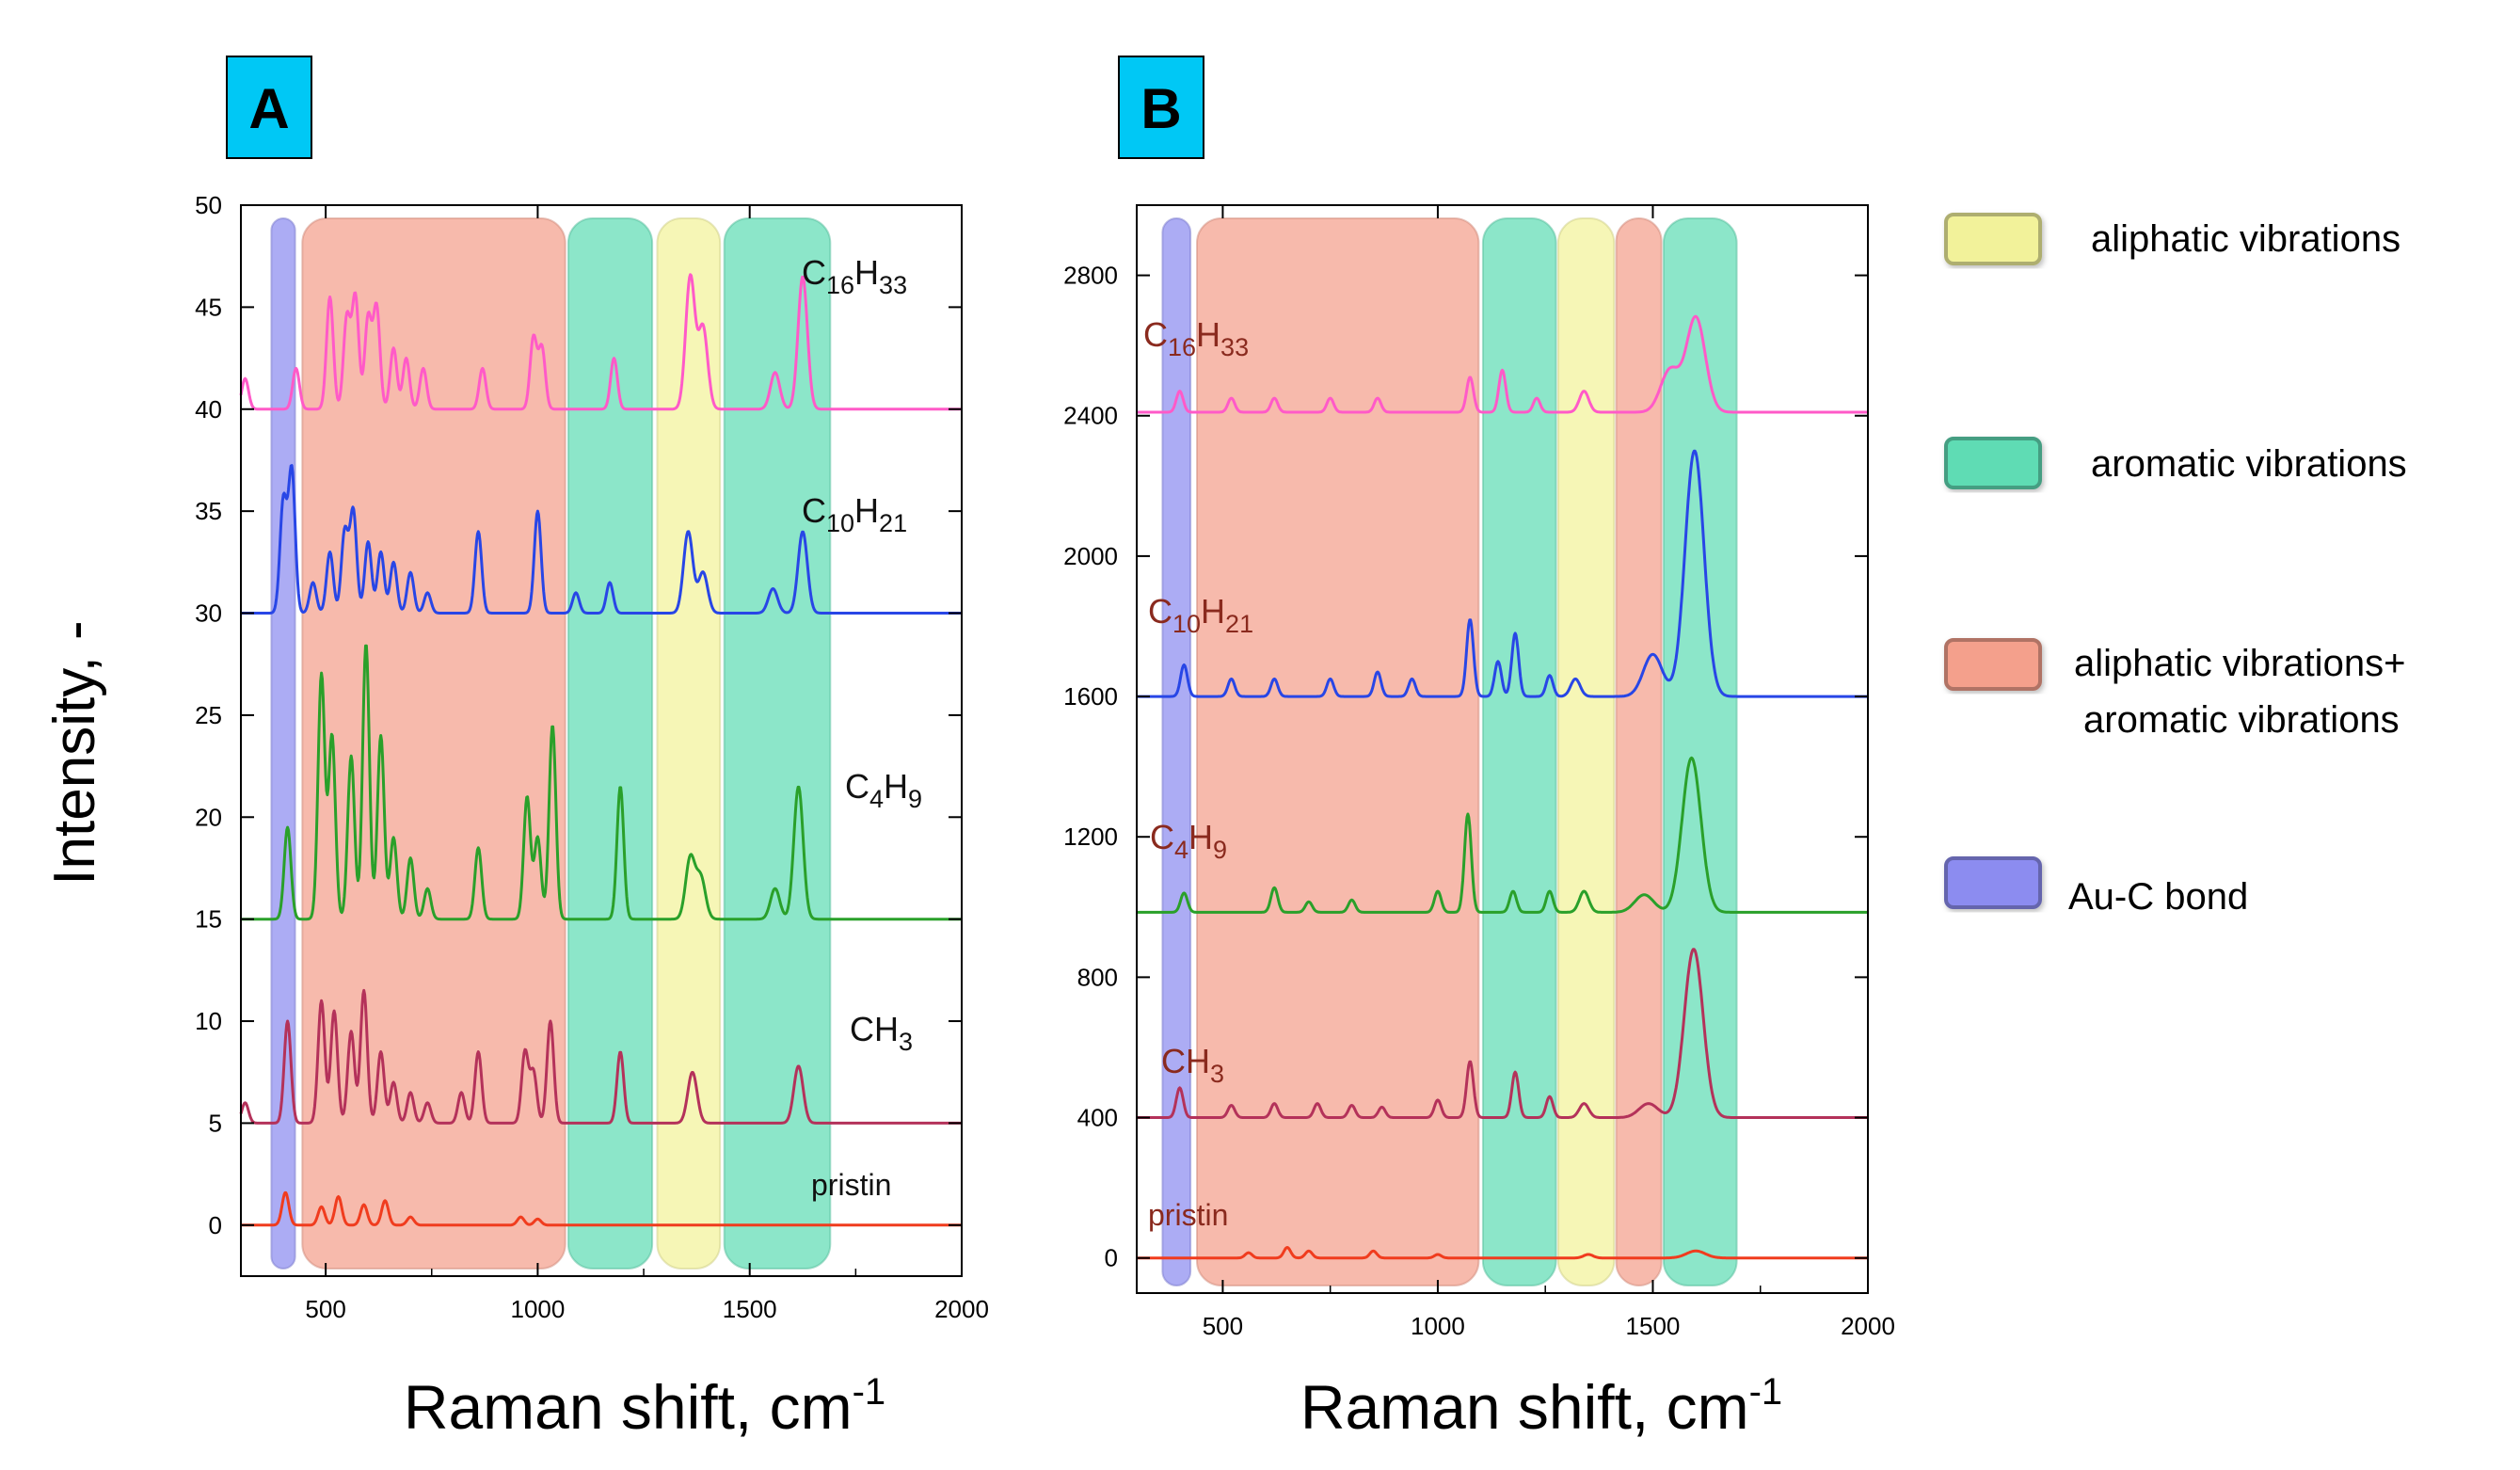 The height and width of the screenshot is (1470, 2520). Describe the element at coordinates (854, 514) in the screenshot. I see `label-a-c10h21: C10H21` at that location.